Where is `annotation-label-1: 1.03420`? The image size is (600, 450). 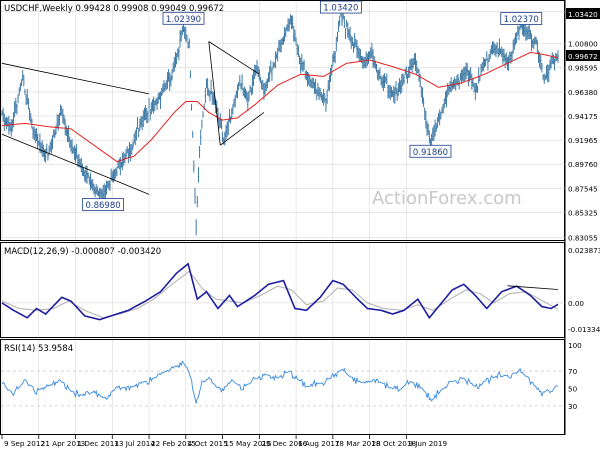 annotation-label-1: 1.03420 is located at coordinates (340, 9).